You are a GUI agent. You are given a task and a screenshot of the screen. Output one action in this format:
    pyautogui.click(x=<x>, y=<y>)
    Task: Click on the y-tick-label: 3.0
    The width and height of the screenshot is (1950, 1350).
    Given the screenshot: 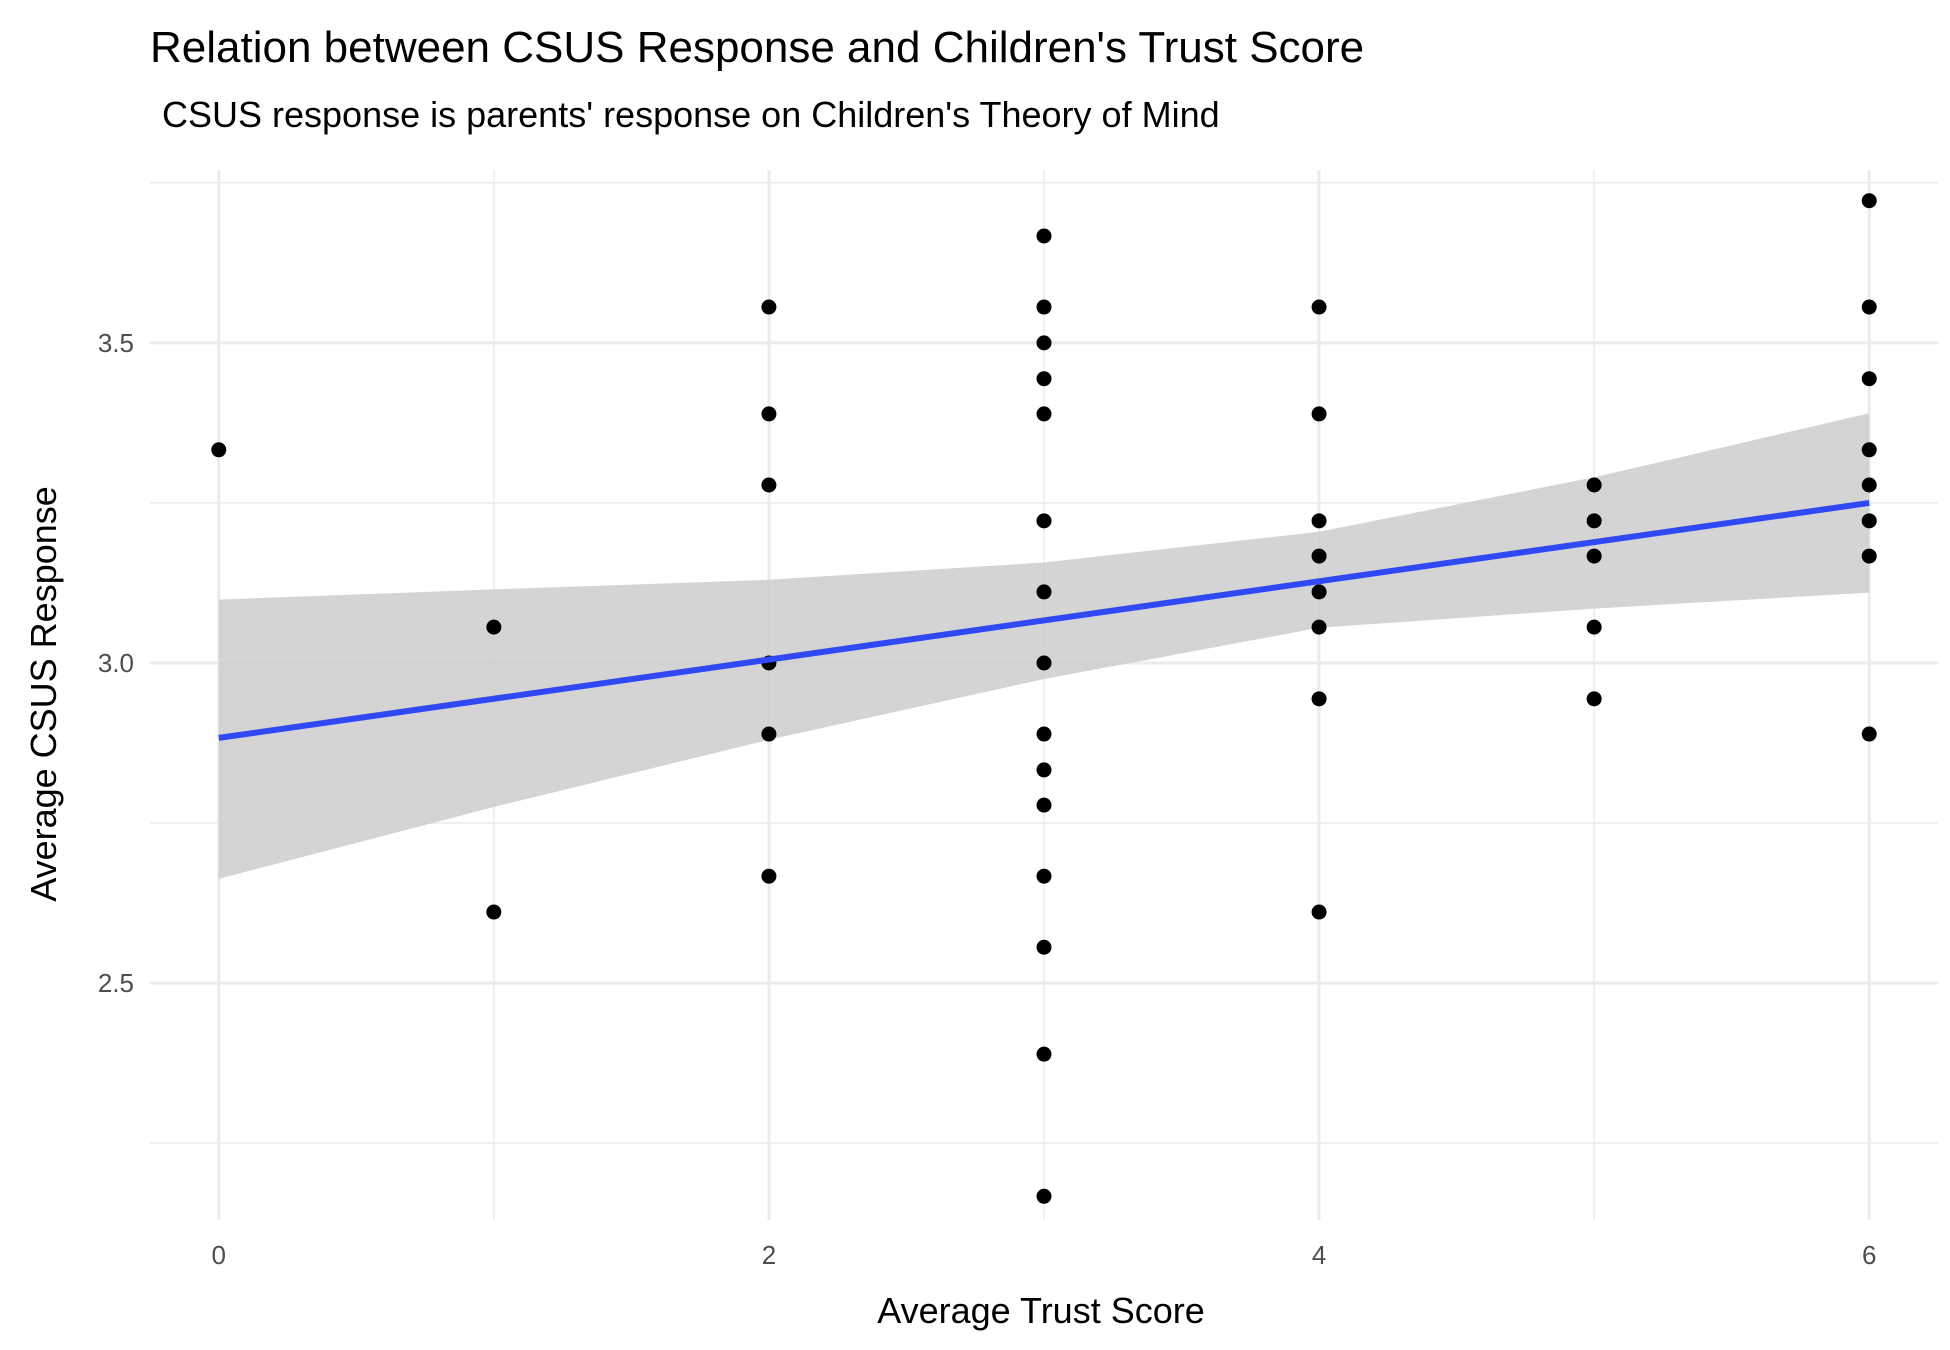 What is the action you would take?
    pyautogui.click(x=116, y=663)
    